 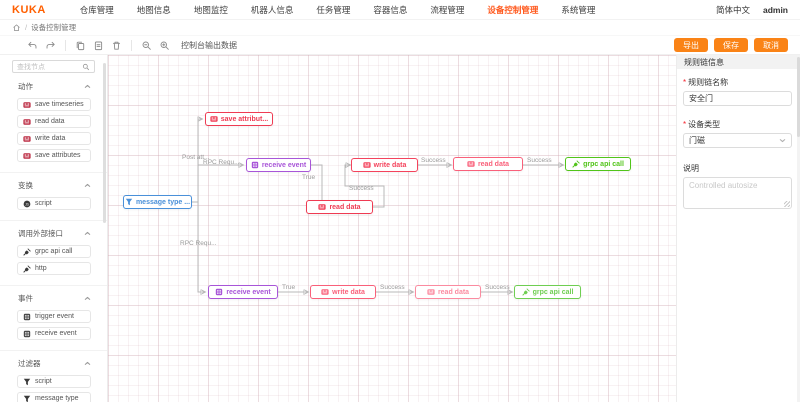 What do you see at coordinates (339, 207) in the screenshot?
I see `flow-node-read-data-mid: read data` at bounding box center [339, 207].